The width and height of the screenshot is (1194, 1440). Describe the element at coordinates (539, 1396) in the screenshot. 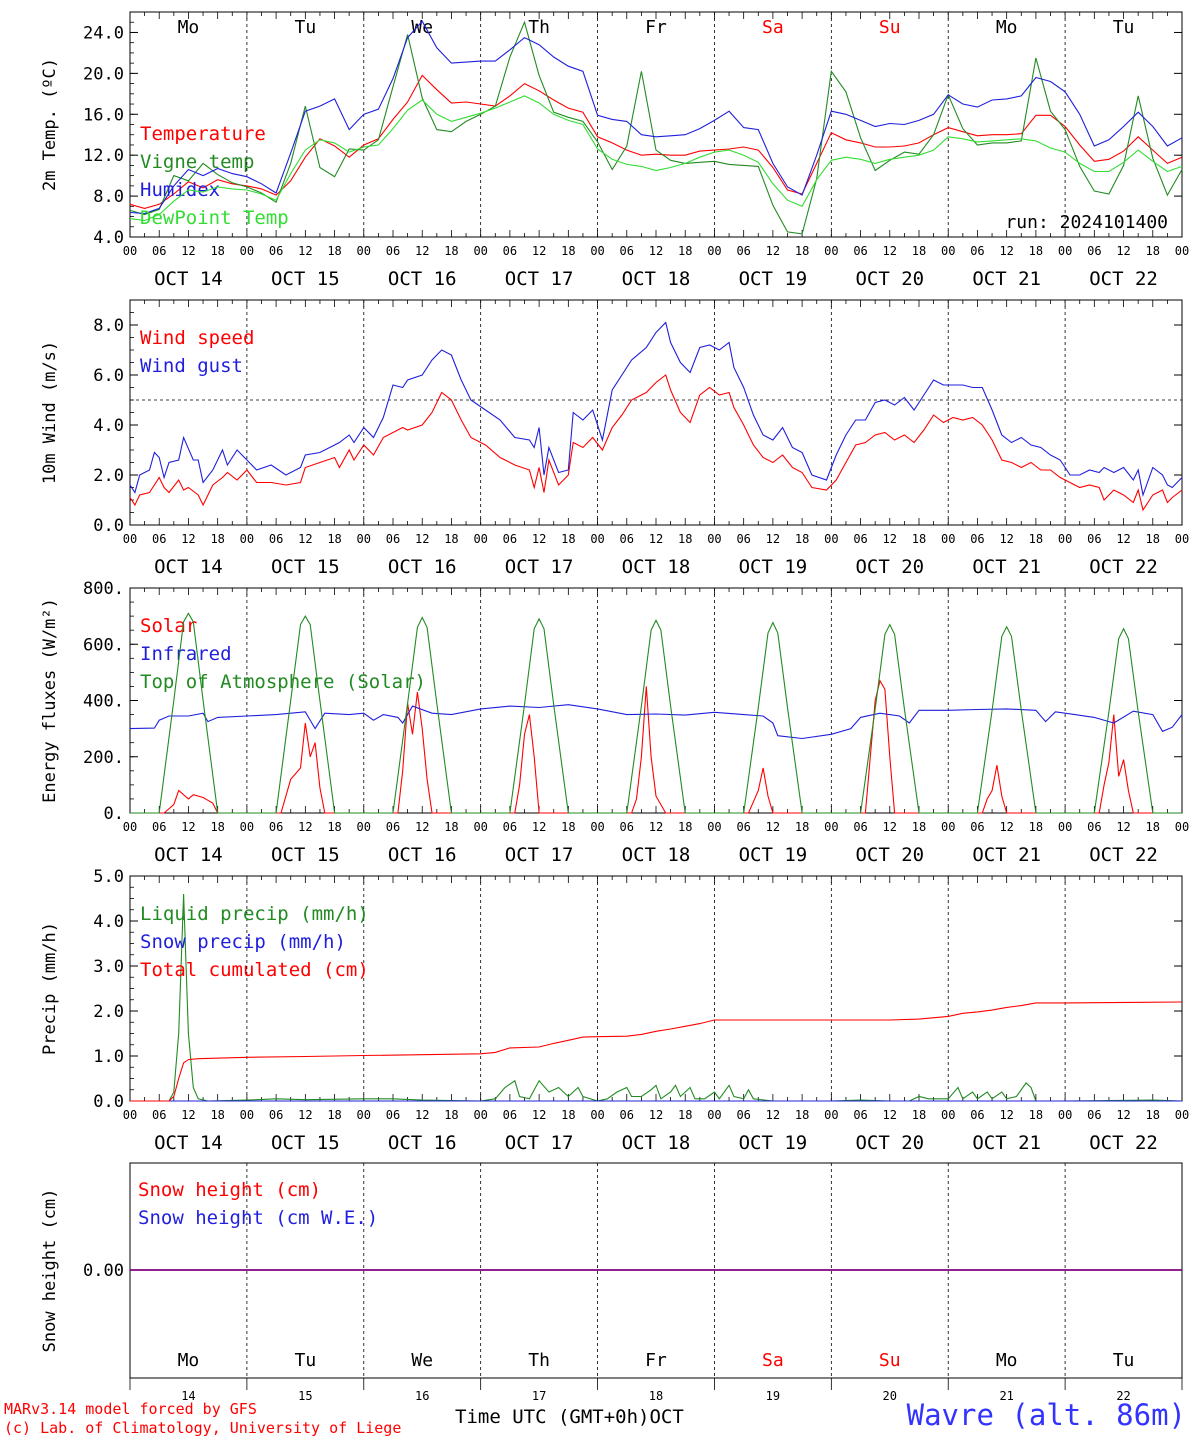

I see `day-number: 17` at that location.